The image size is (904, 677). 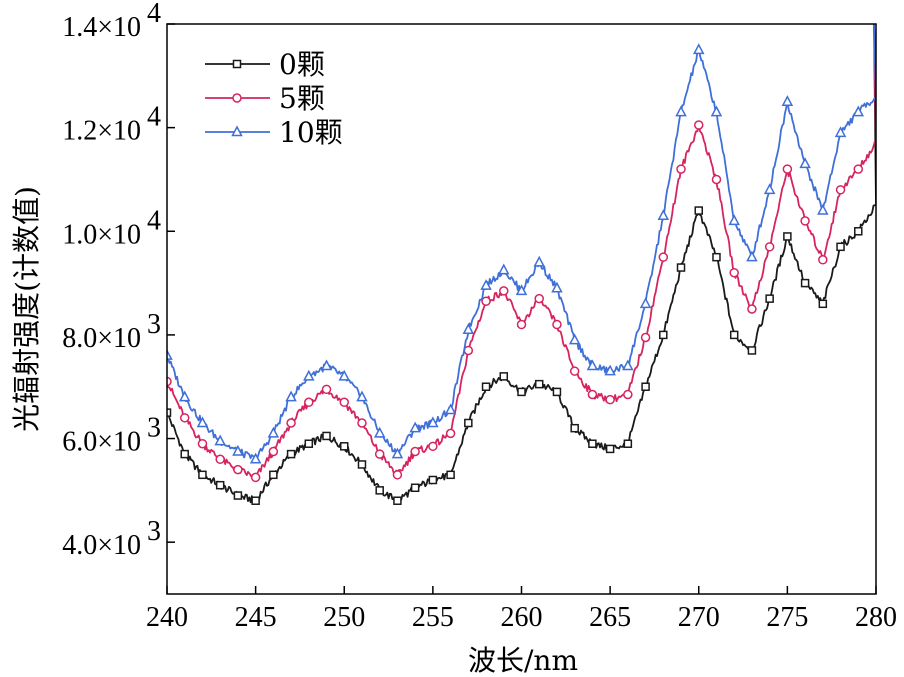 I want to click on y-axis-label: 光辐射强度(计数值), so click(x=26, y=309).